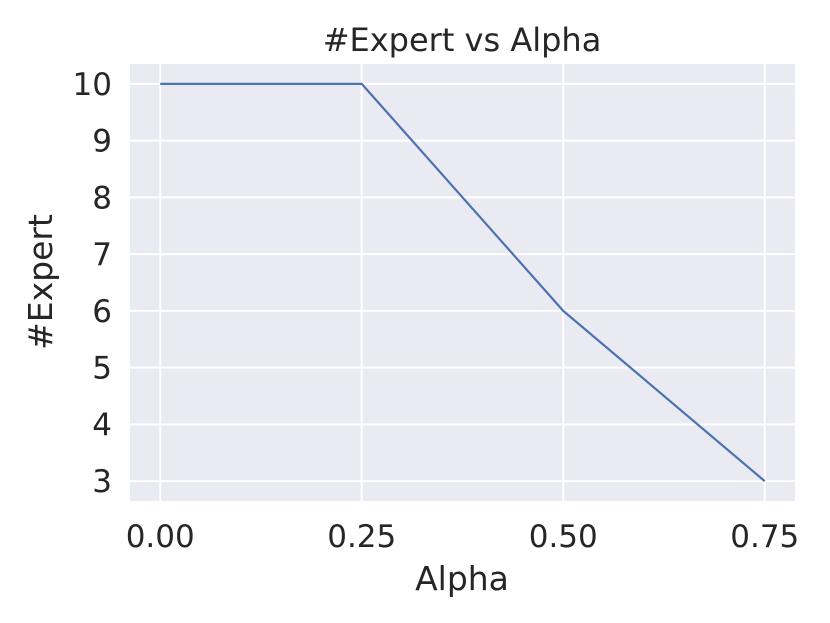 The height and width of the screenshot is (623, 830). Describe the element at coordinates (361, 537) in the screenshot. I see `x-tick-label: 0.25` at that location.